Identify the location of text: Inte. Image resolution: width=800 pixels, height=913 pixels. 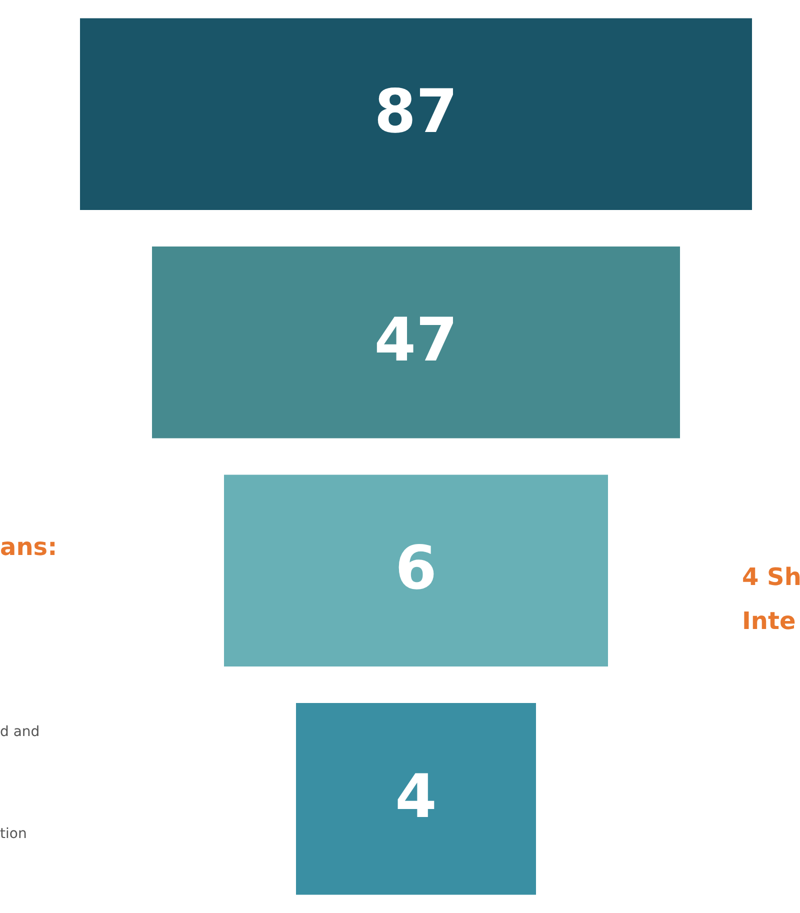
(769, 621).